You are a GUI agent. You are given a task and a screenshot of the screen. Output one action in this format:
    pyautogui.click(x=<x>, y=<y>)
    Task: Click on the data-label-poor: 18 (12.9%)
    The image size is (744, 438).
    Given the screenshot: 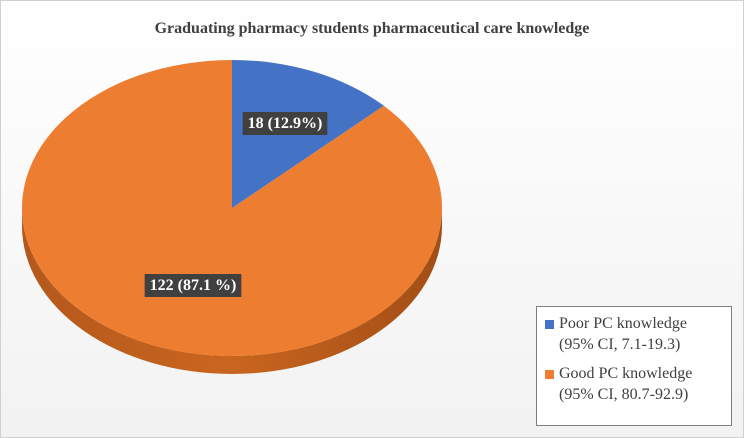 What is the action you would take?
    pyautogui.click(x=285, y=123)
    